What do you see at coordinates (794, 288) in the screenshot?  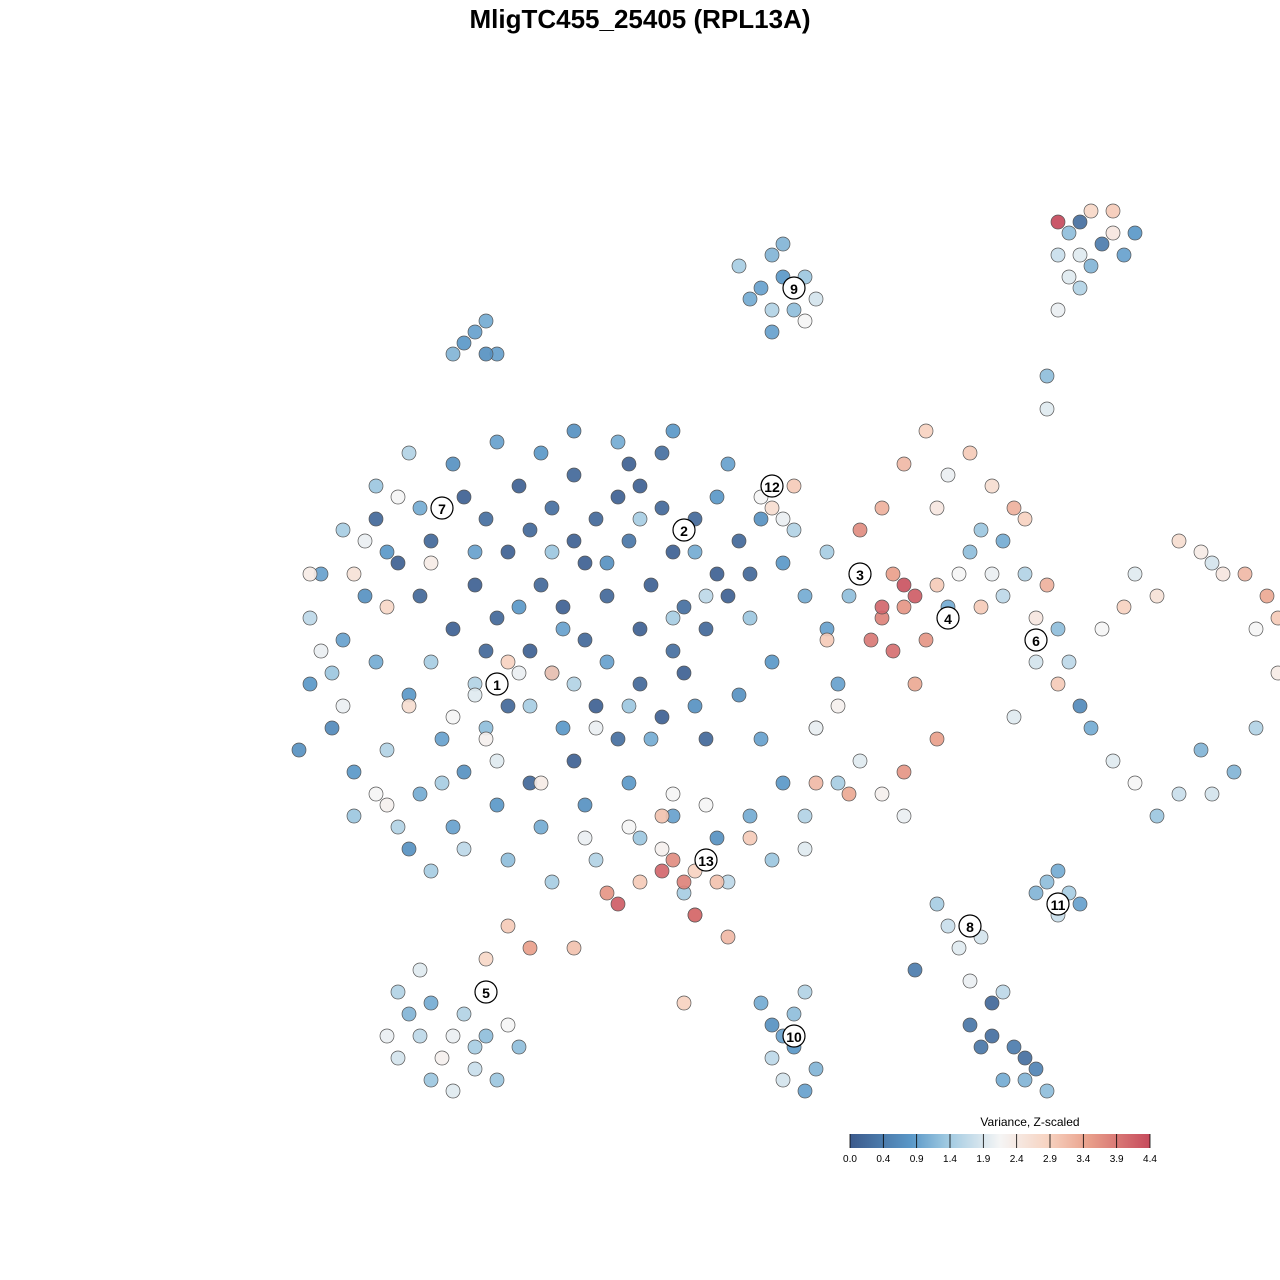 I see `cluster-label-9: 9` at bounding box center [794, 288].